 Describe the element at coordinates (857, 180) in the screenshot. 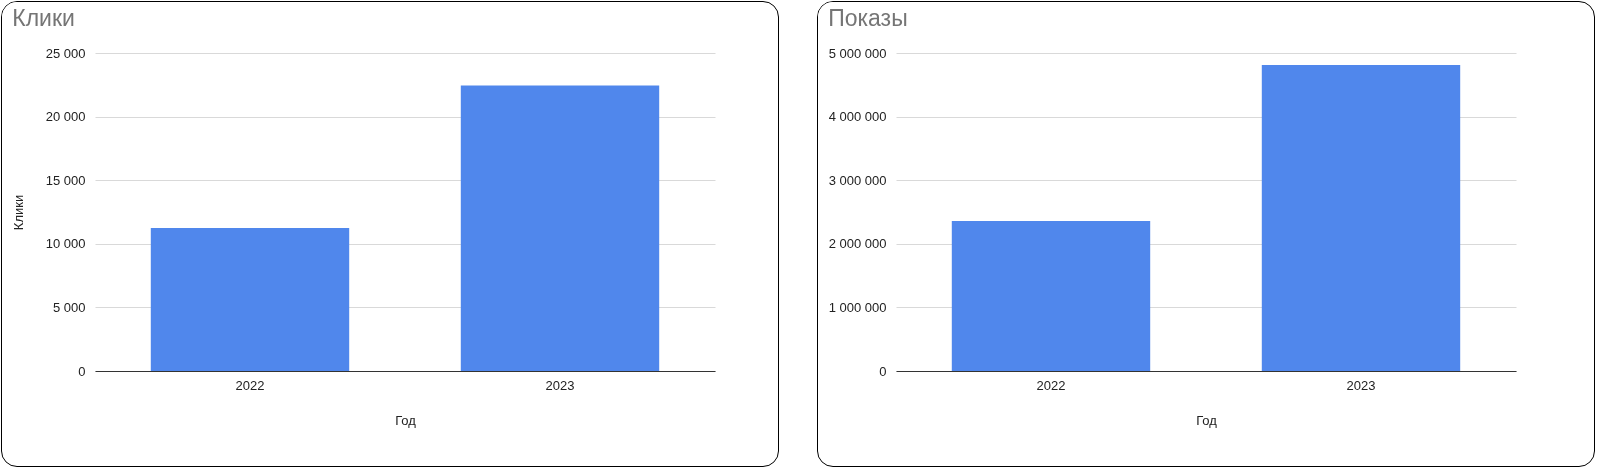

I see `y-tick-label: 3 000 000` at that location.